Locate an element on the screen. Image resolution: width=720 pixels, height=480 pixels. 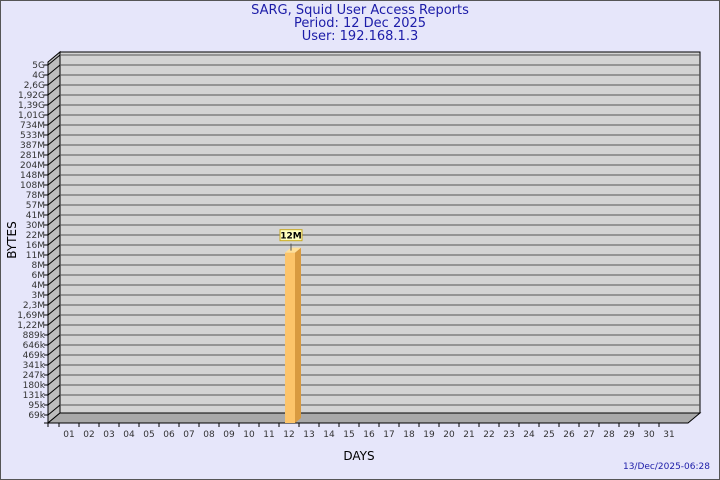
y-tick-label: 247k is located at coordinates (34, 376).